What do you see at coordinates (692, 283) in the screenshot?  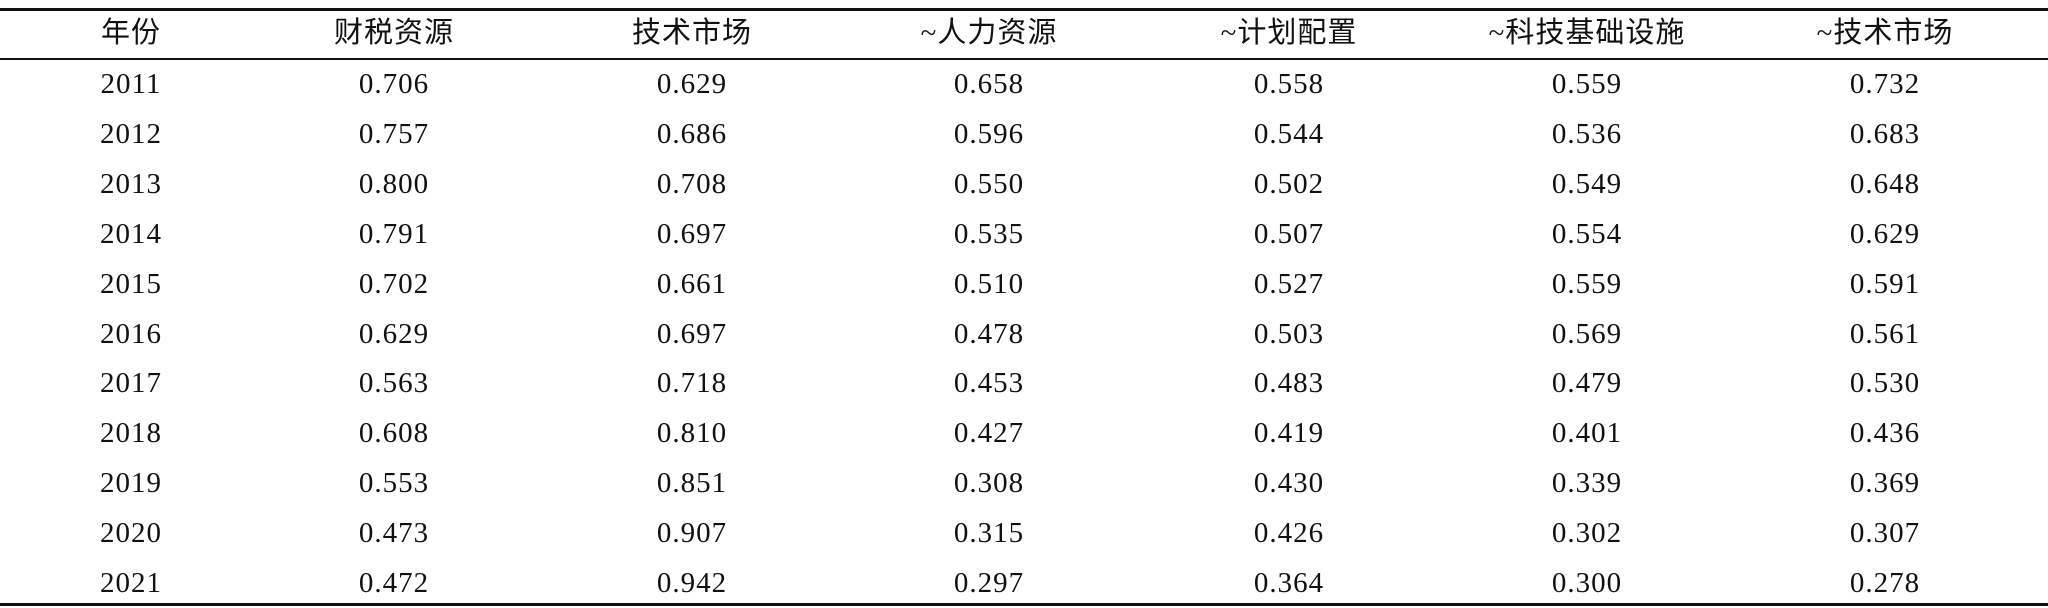 I see `value-cell: 0.661` at bounding box center [692, 283].